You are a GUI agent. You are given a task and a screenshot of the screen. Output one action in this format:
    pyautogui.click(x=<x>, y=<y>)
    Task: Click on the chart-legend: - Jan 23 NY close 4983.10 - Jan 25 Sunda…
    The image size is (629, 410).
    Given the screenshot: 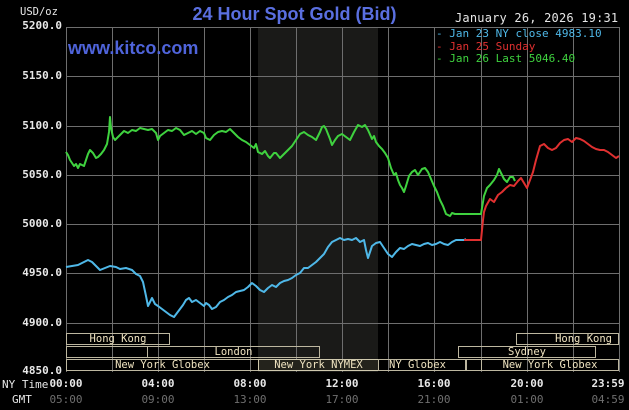 What is the action you would take?
    pyautogui.click(x=519, y=46)
    